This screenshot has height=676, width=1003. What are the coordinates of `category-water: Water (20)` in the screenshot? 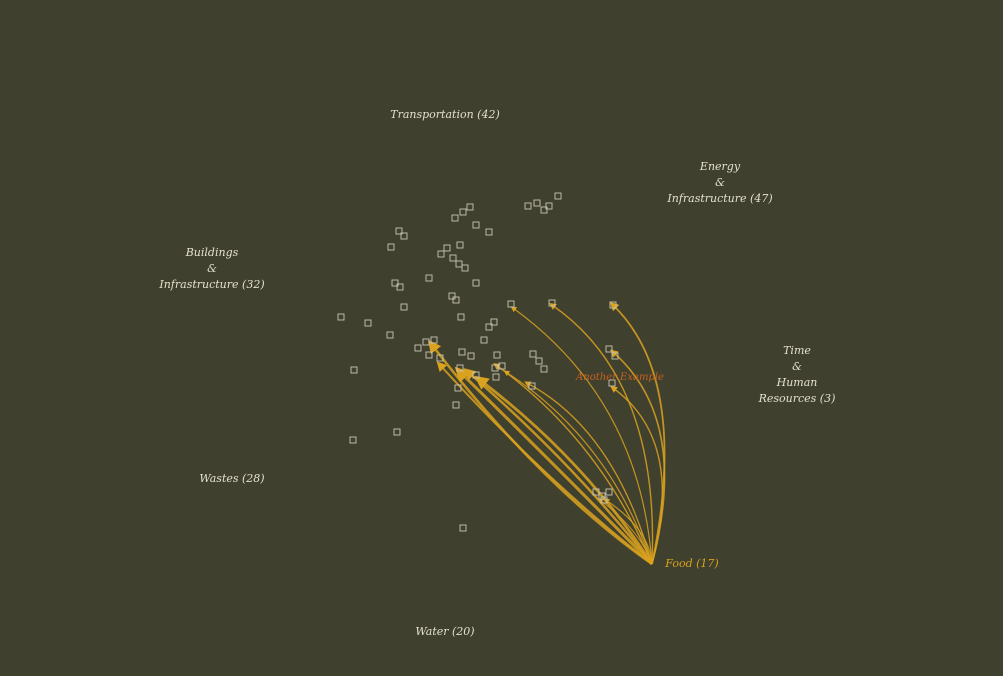 It's located at (445, 632).